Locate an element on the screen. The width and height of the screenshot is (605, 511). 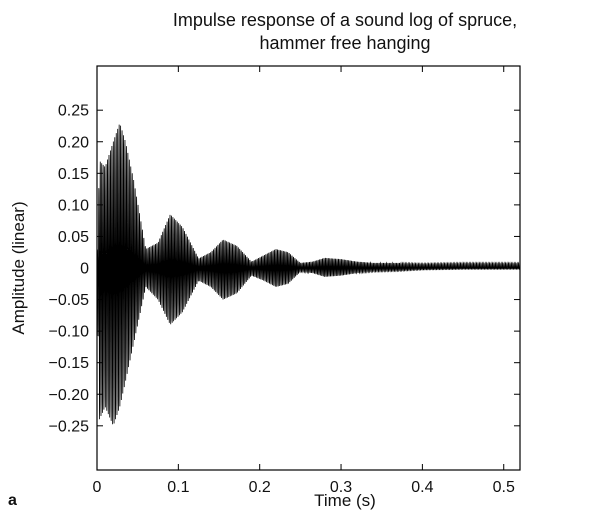
x-axis-label: Time (s) is located at coordinates (345, 500).